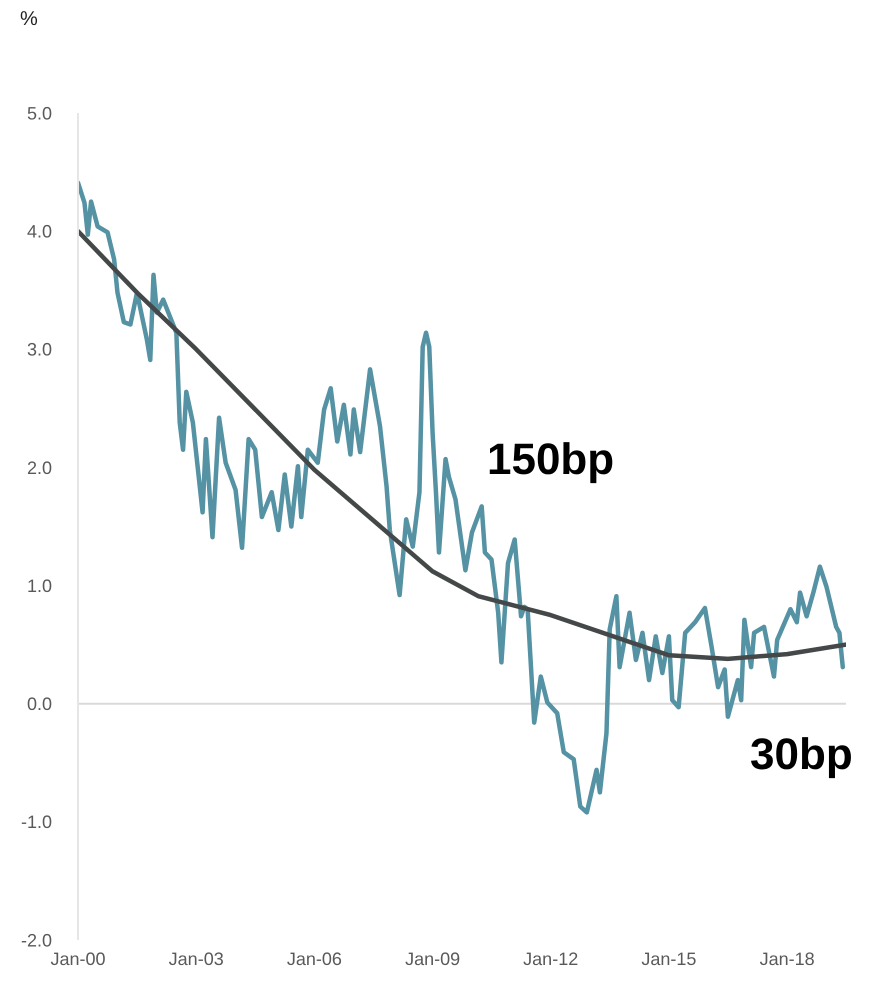  I want to click on x-tick-label: Jan-06, so click(314, 958).